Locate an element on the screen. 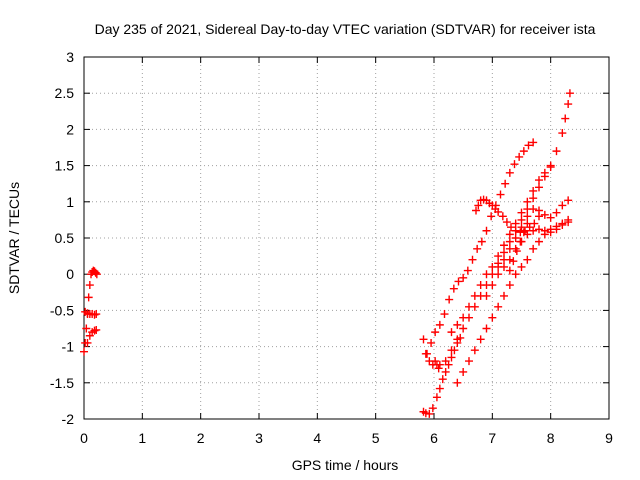  y-tick-label: 0.5 is located at coordinates (65, 238).